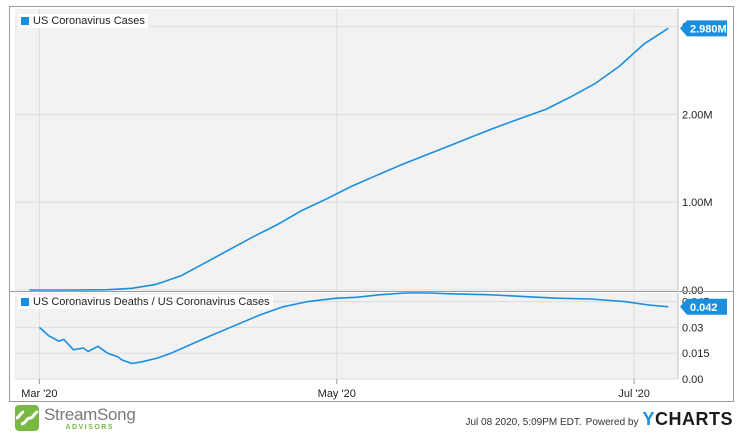 The height and width of the screenshot is (437, 743). I want to click on cases-ytick-label-2: 2.00M, so click(697, 115).